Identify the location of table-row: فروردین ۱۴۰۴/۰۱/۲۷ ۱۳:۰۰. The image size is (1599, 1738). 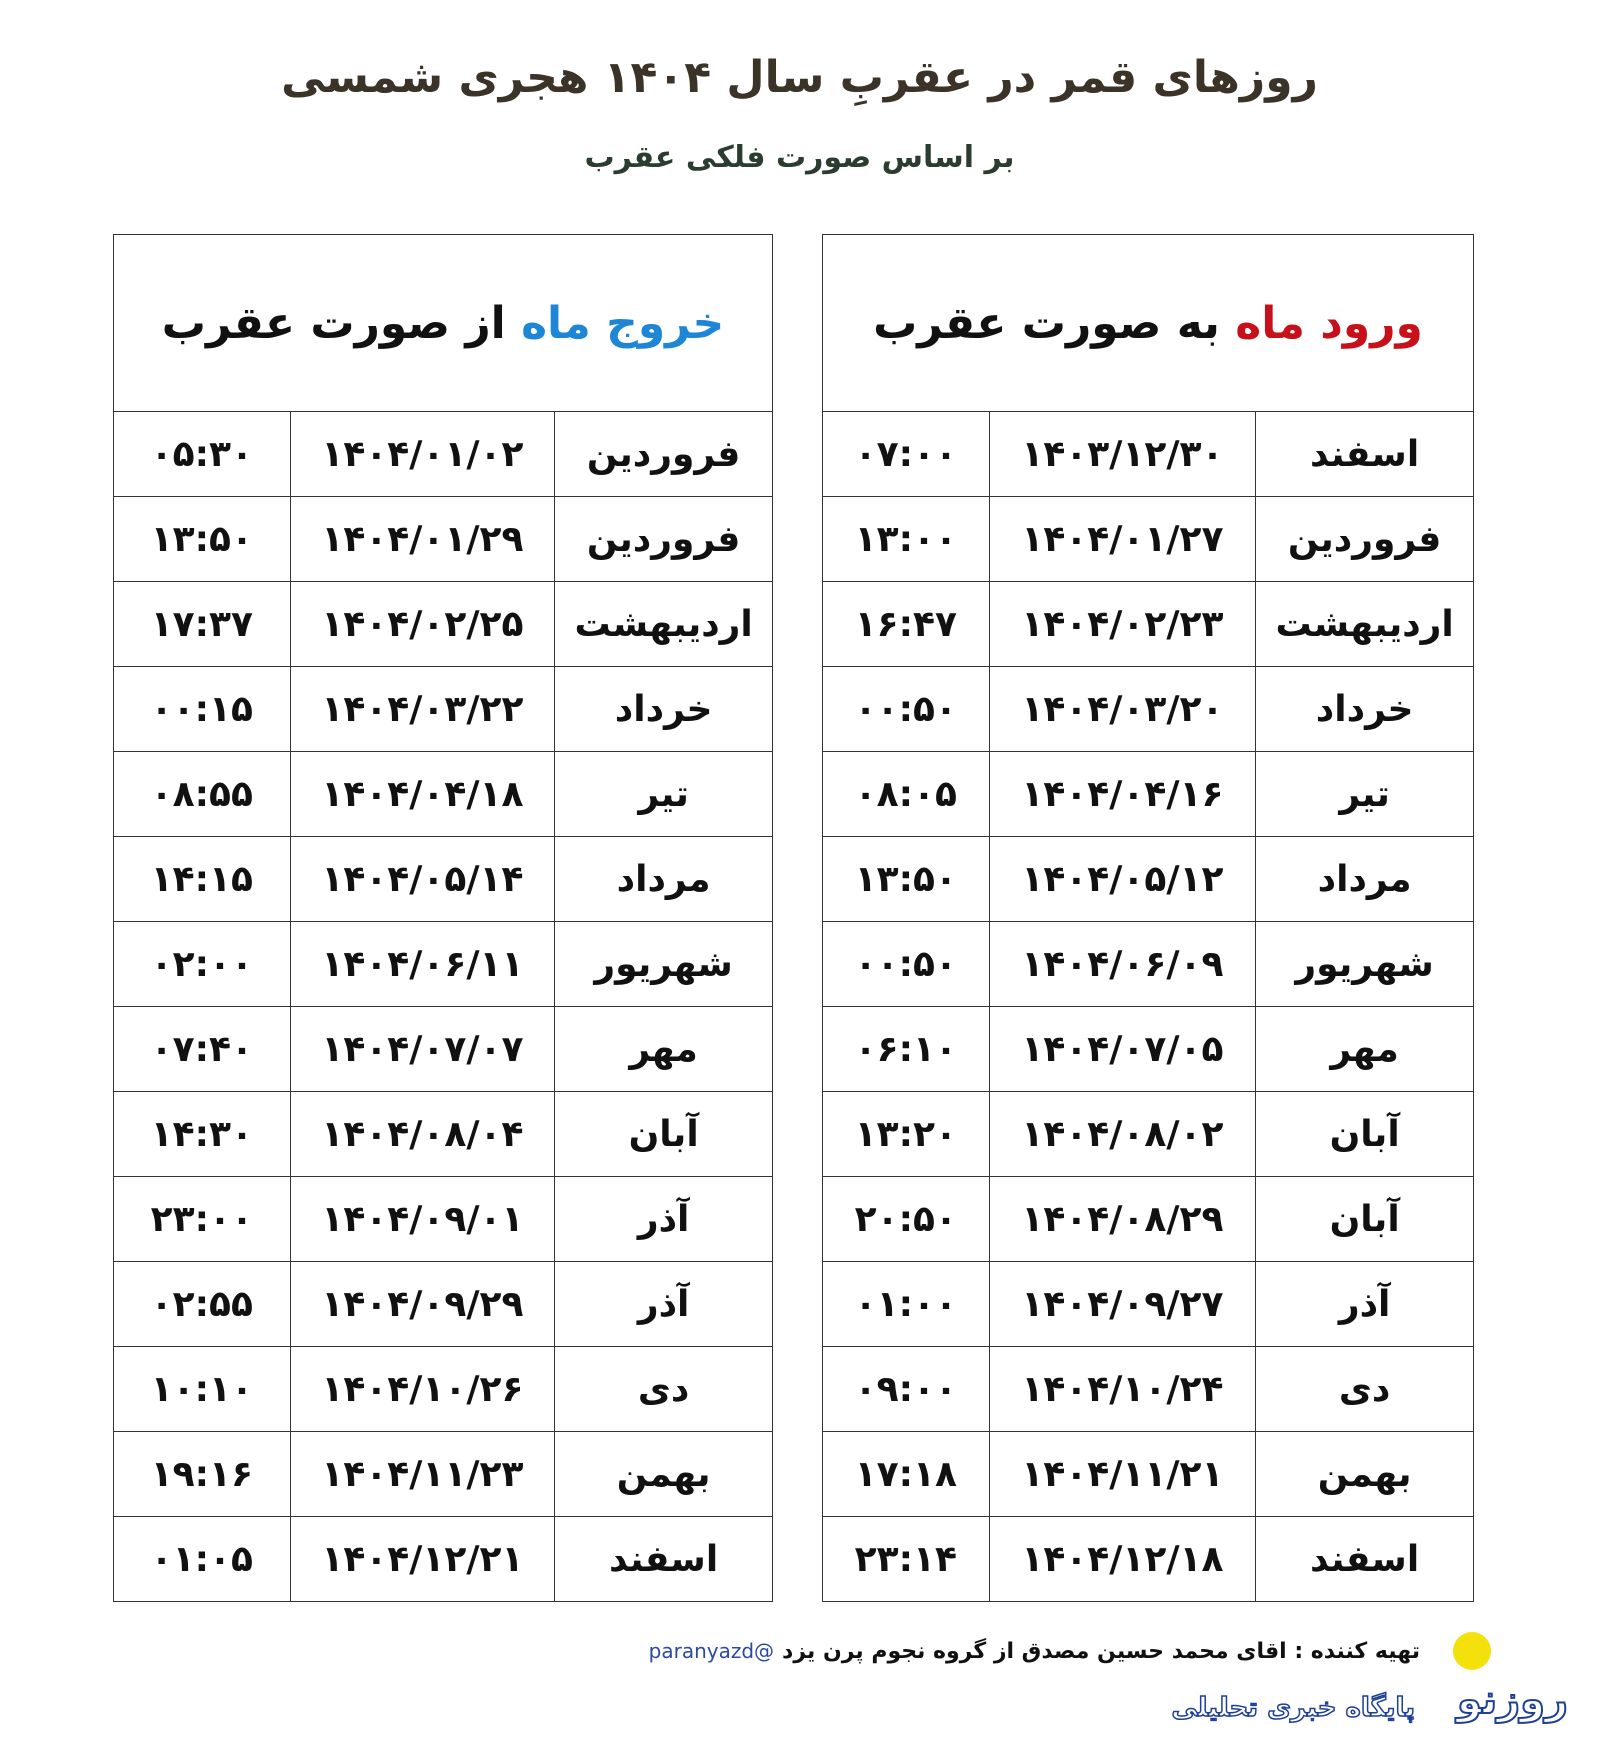
(1148, 539).